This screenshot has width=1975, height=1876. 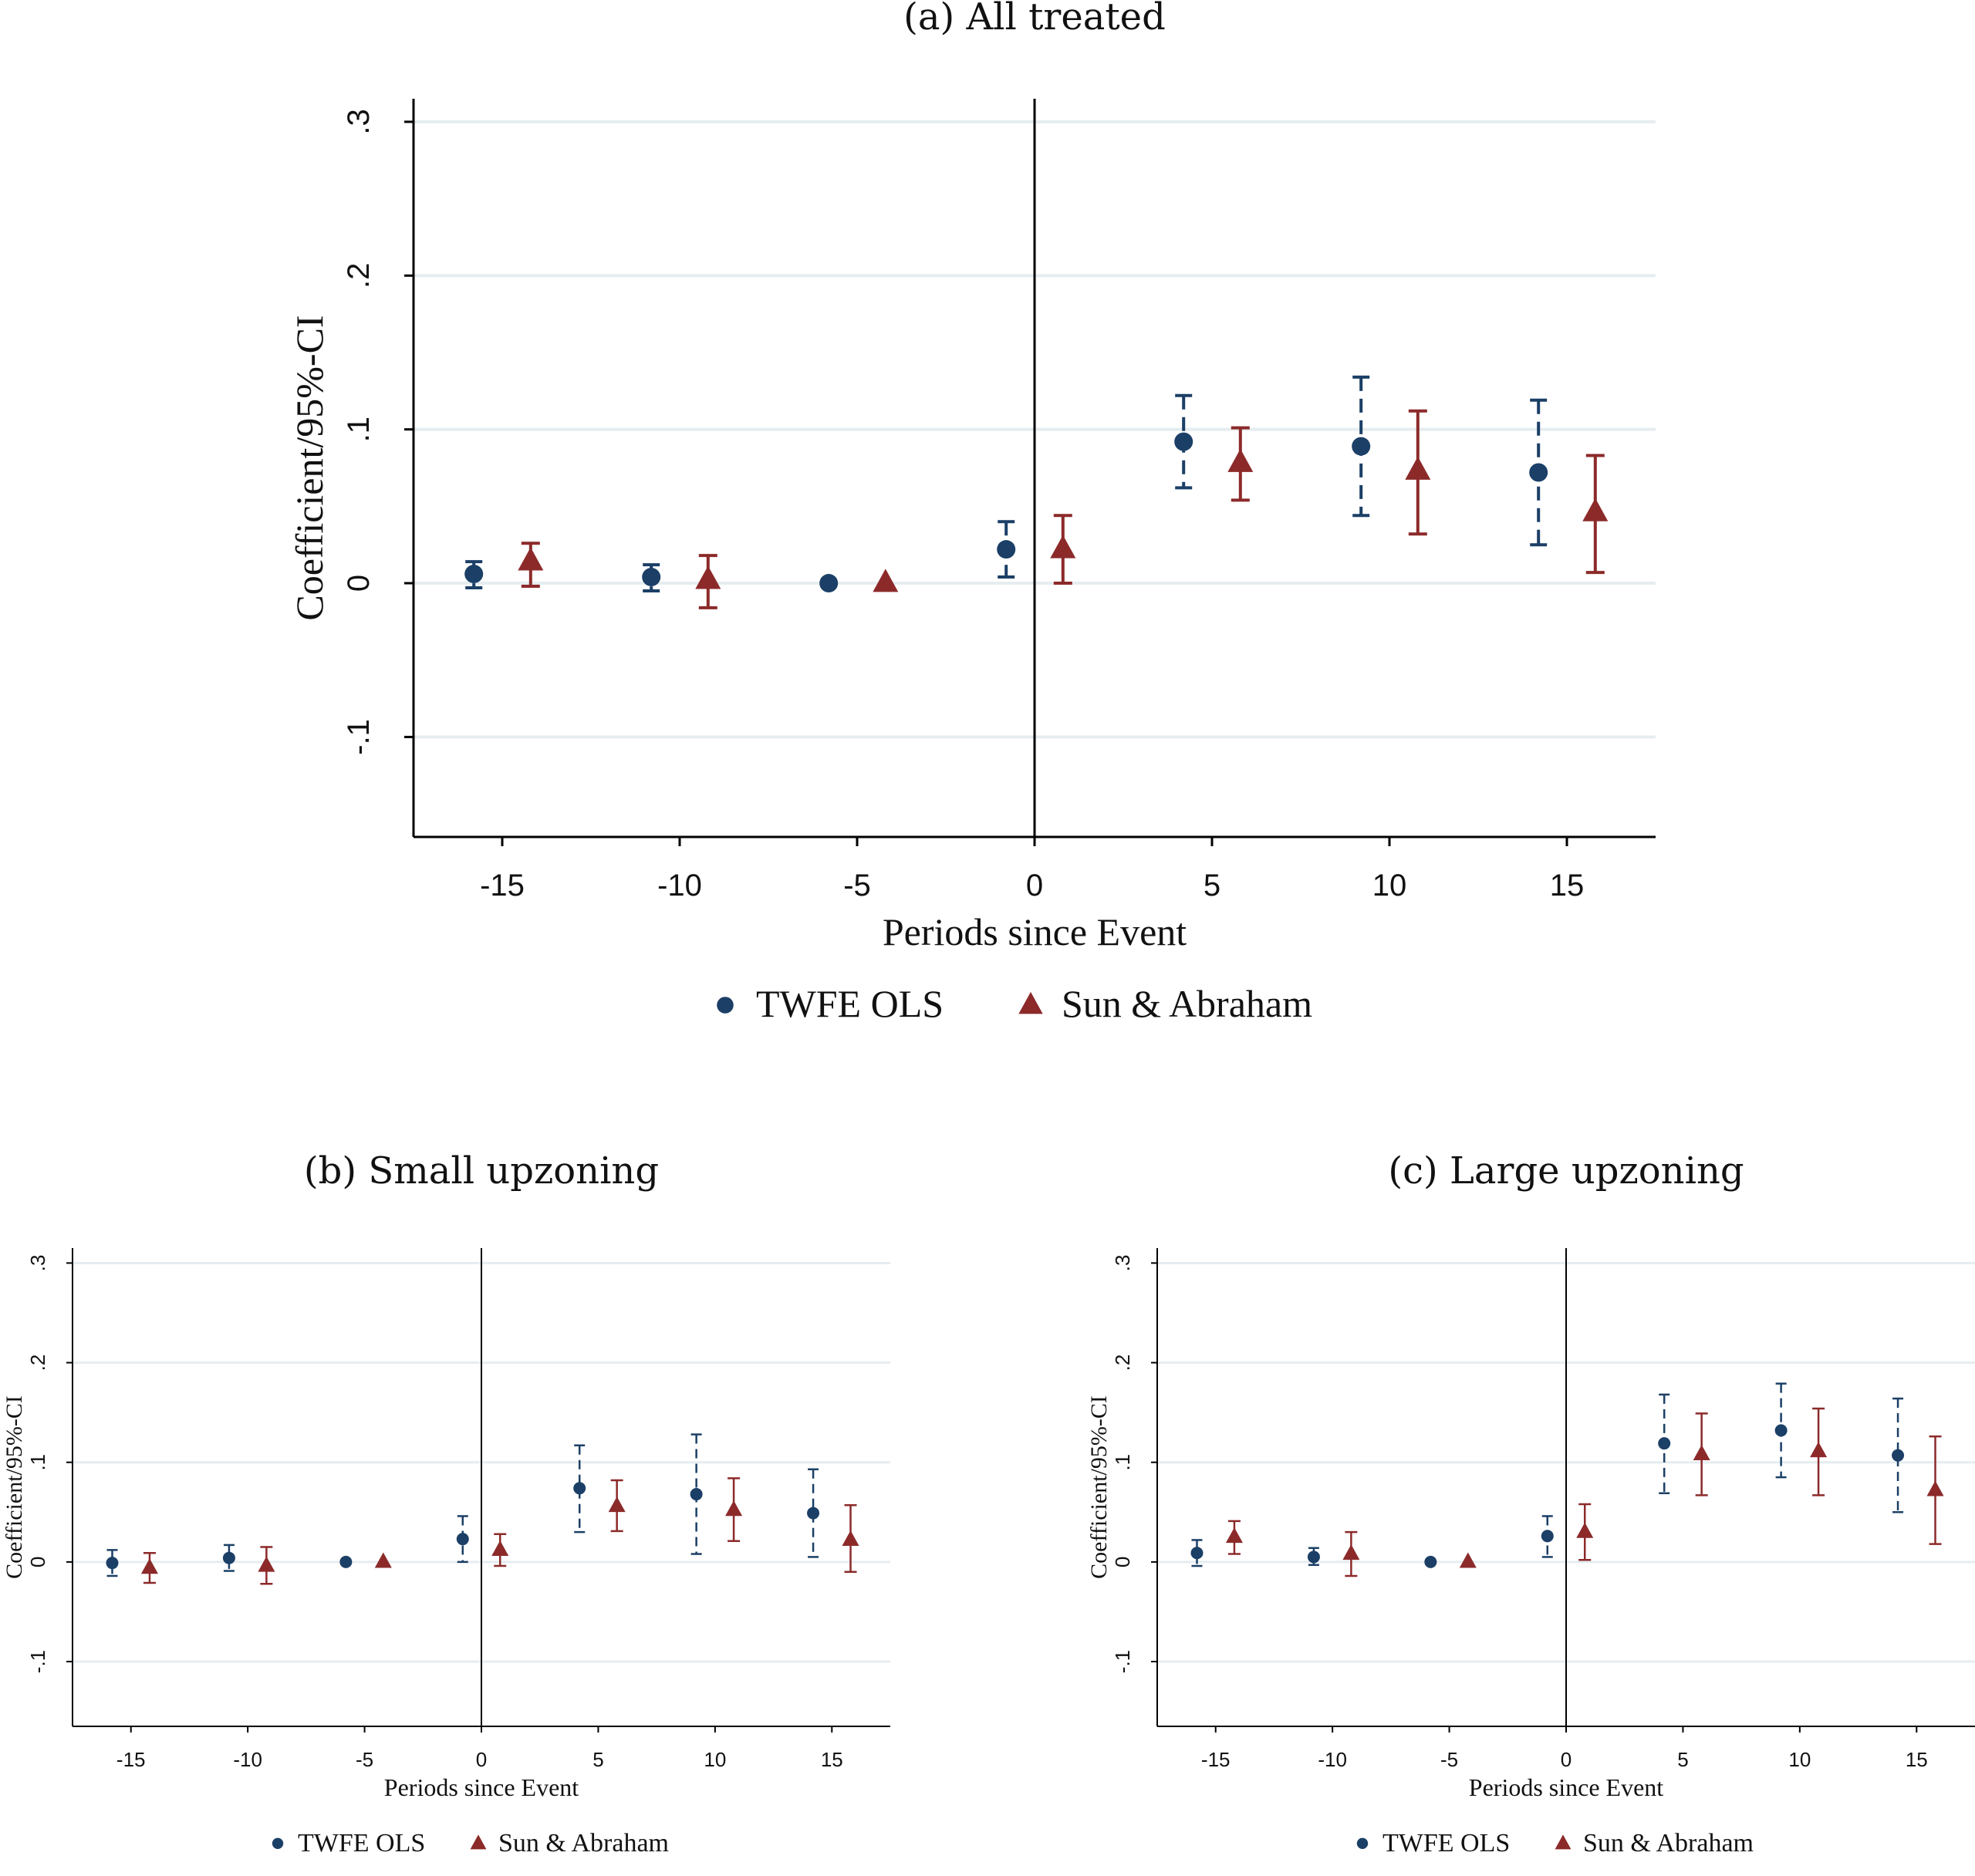 What do you see at coordinates (481, 1171) in the screenshot?
I see `chart-title: (b) Small upzoning` at bounding box center [481, 1171].